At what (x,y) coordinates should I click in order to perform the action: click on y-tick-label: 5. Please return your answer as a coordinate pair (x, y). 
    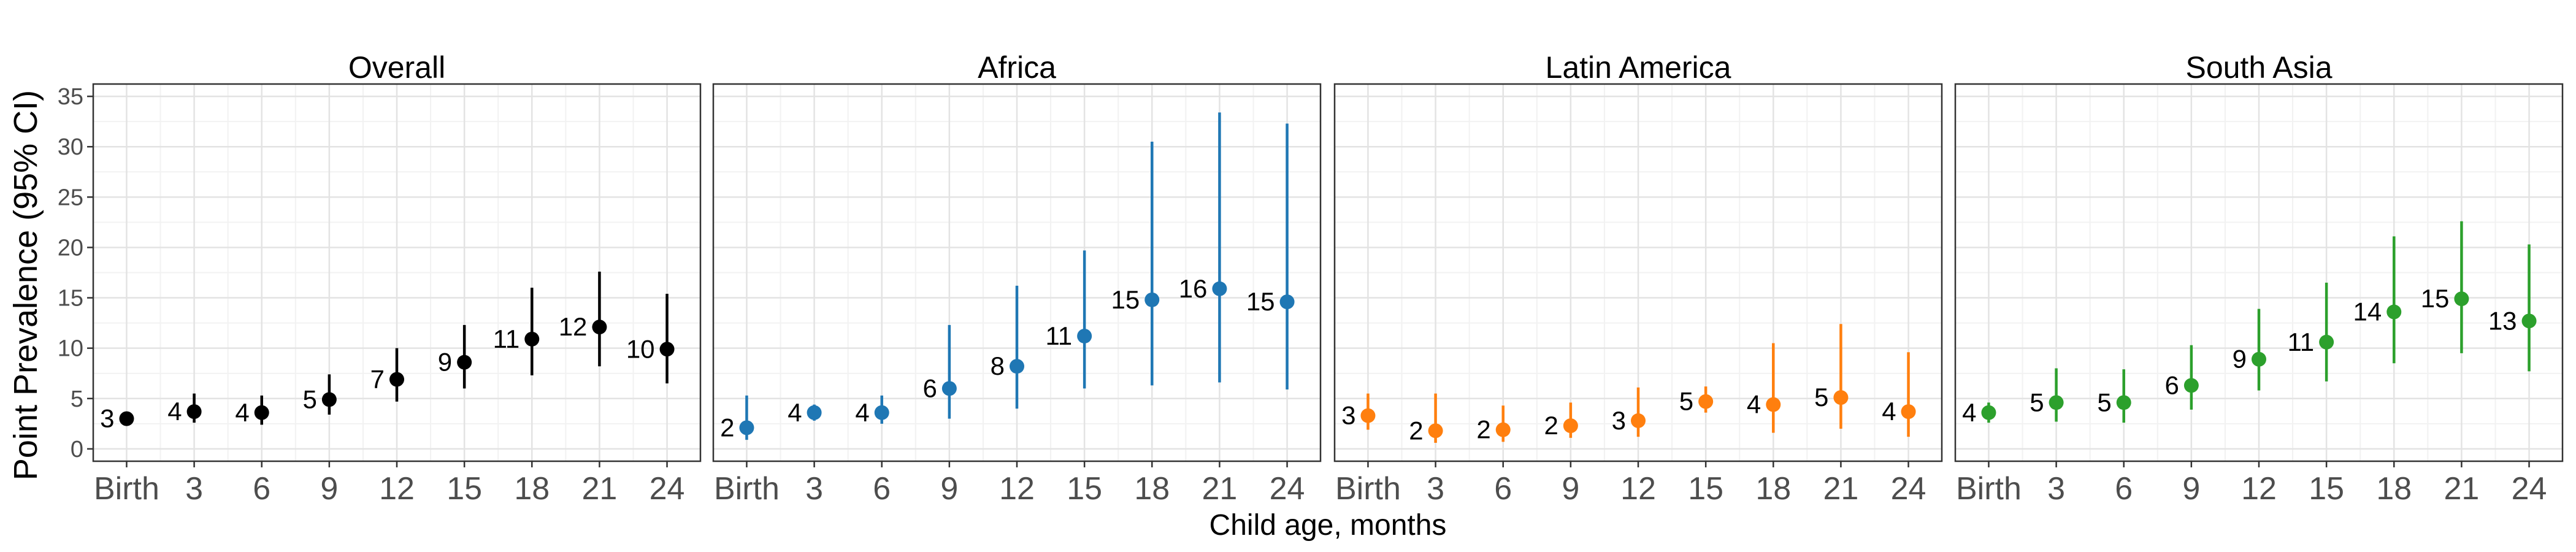
    Looking at the image, I should click on (77, 399).